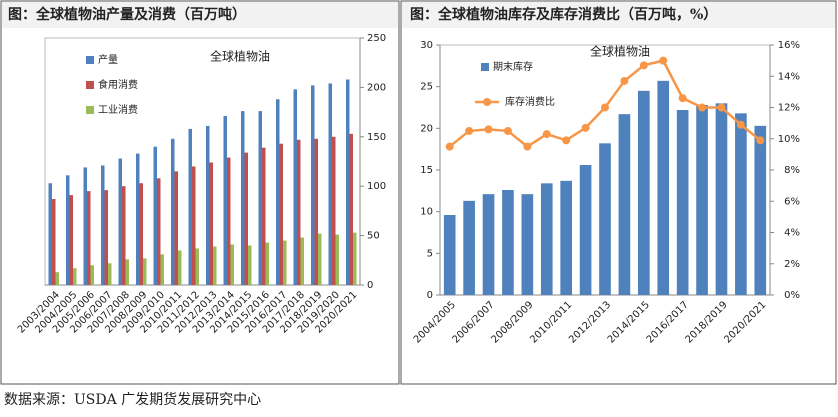 This screenshot has width=838, height=417. What do you see at coordinates (118, 109) in the screenshot?
I see `legend-label: 工业消费` at bounding box center [118, 109].